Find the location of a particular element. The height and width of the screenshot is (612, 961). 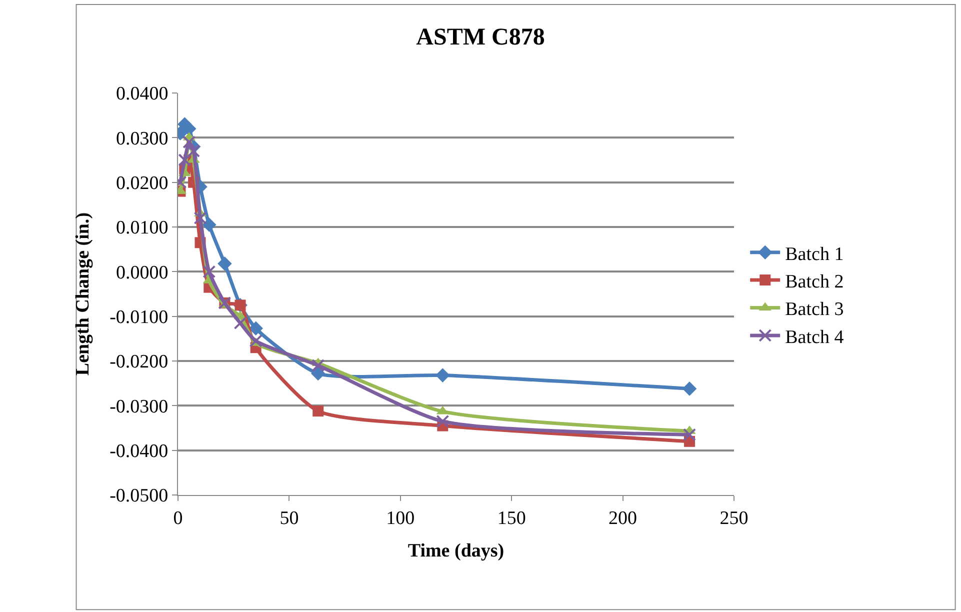

chart-title: ASTM C878 is located at coordinates (480, 37).